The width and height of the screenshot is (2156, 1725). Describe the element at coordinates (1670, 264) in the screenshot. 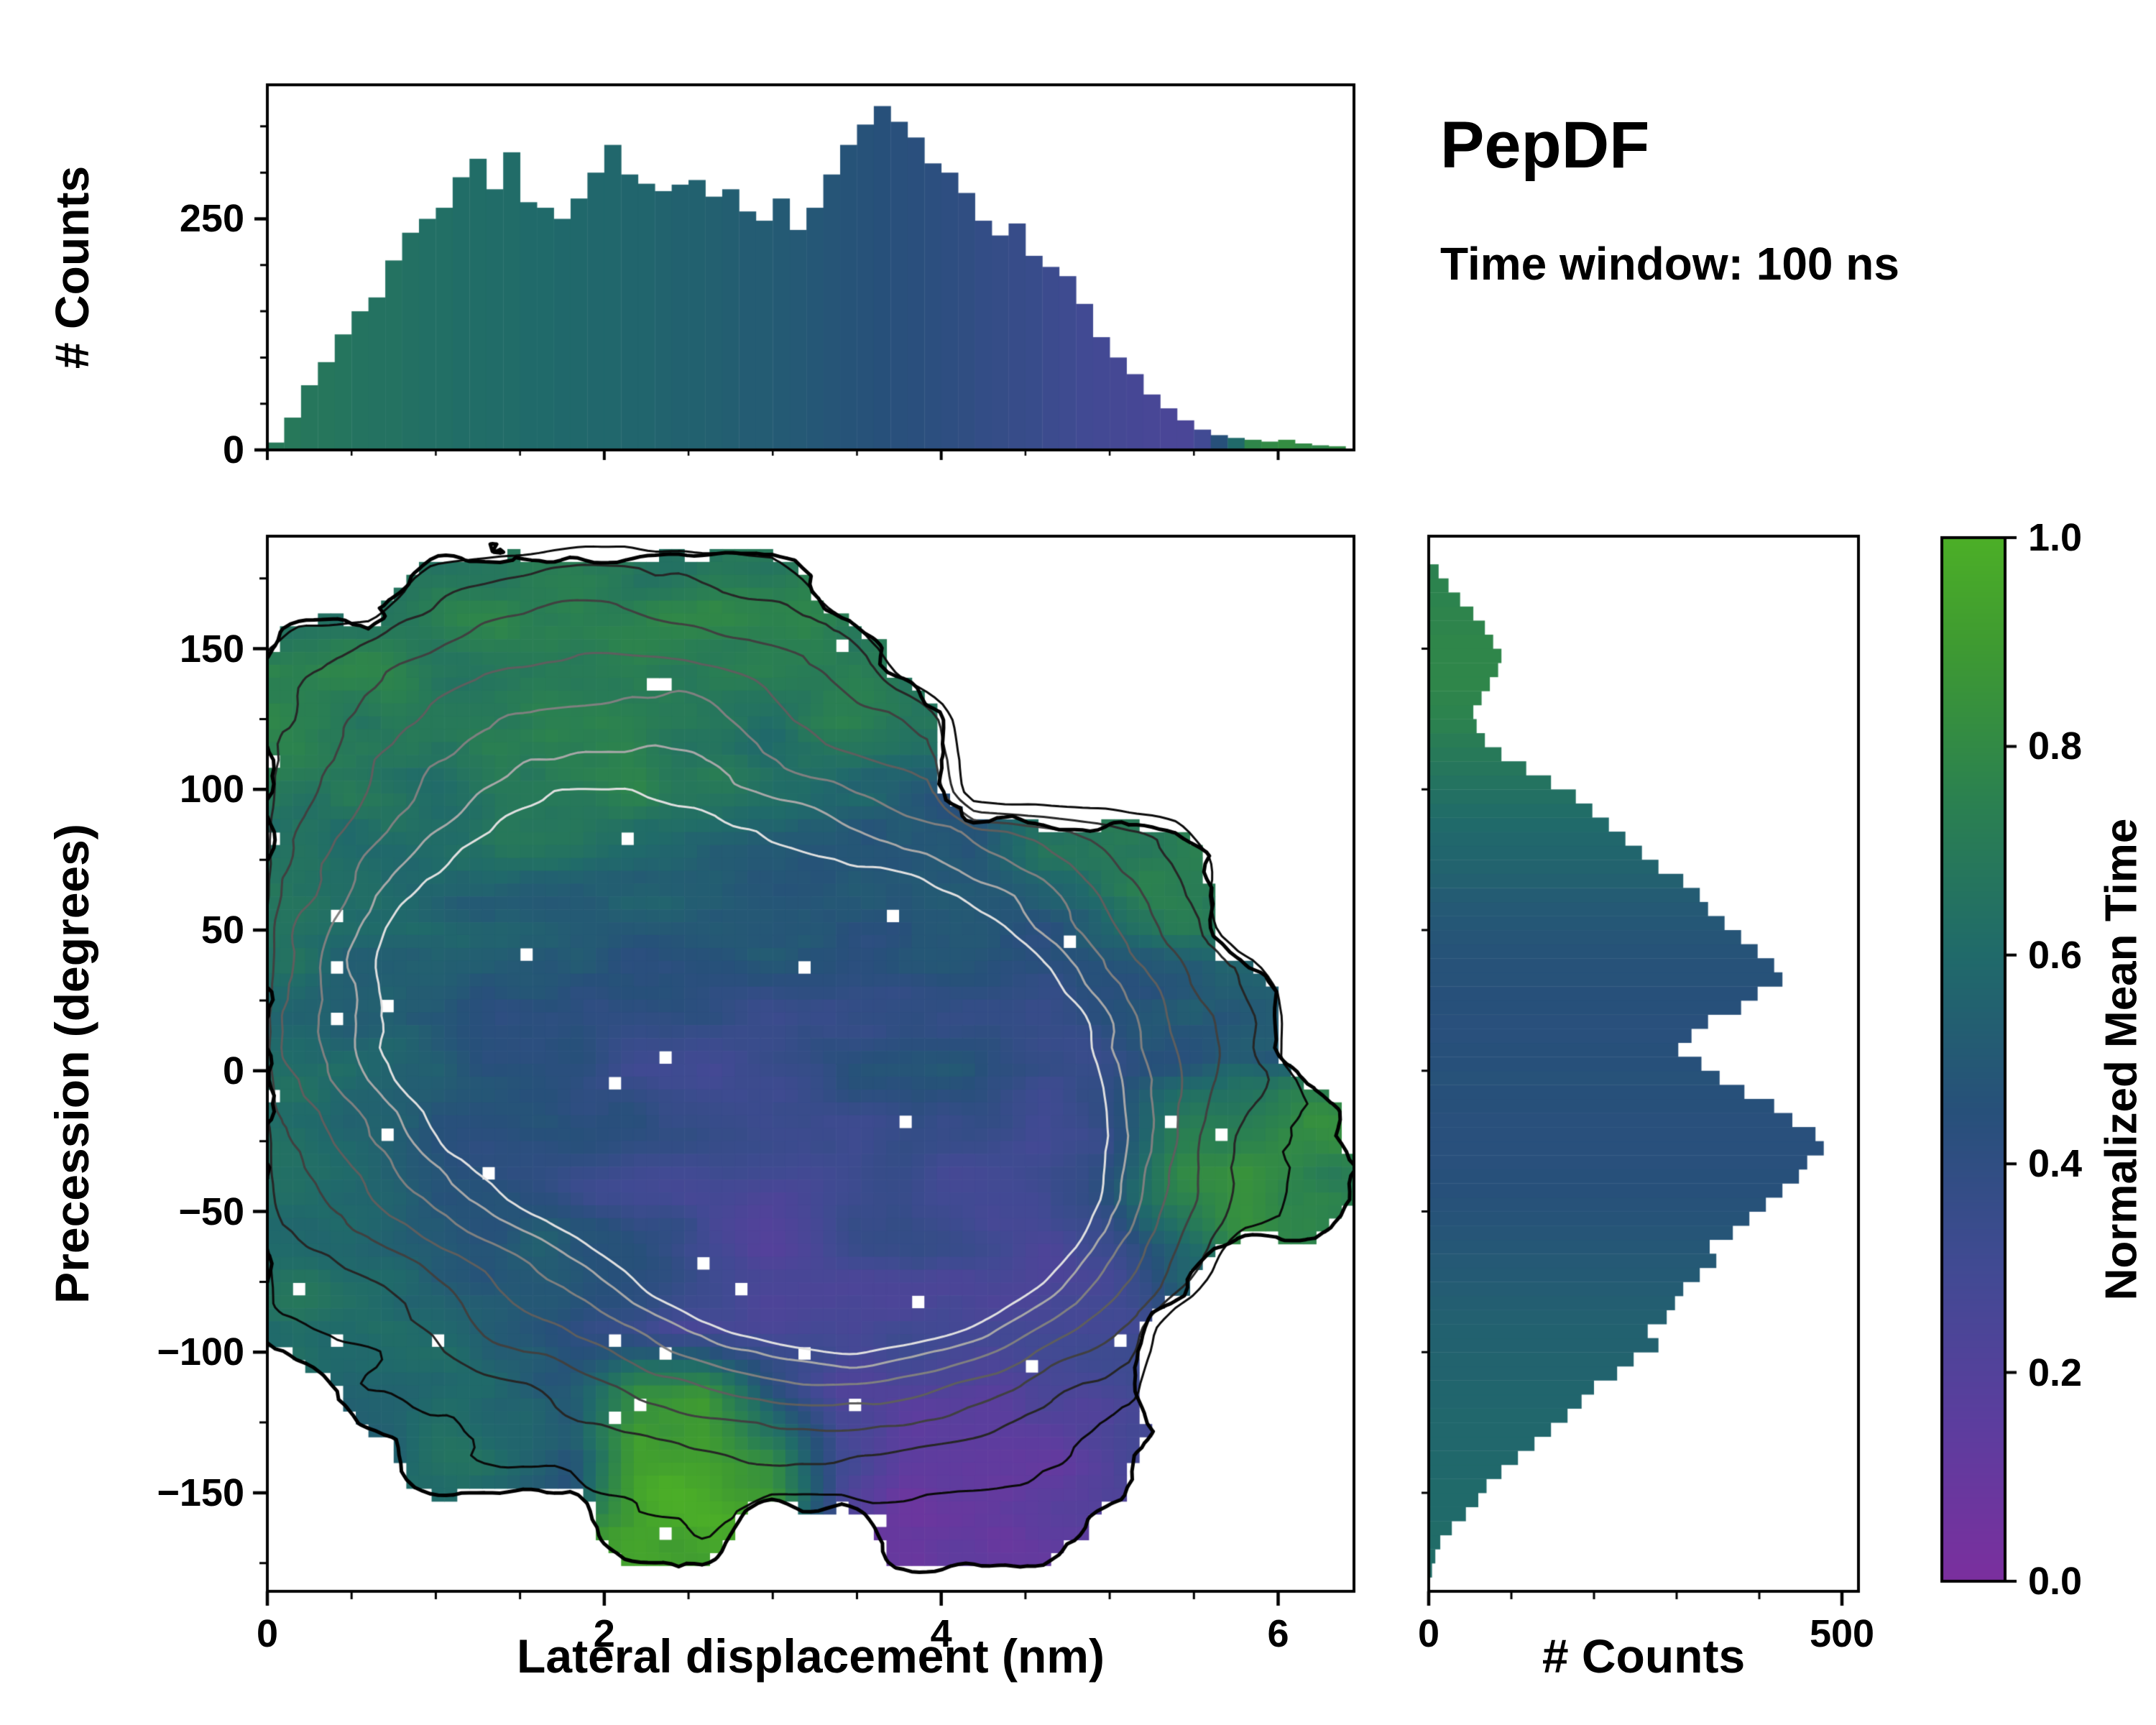

I see `plot-subtitle: Time window: 100 ns` at that location.